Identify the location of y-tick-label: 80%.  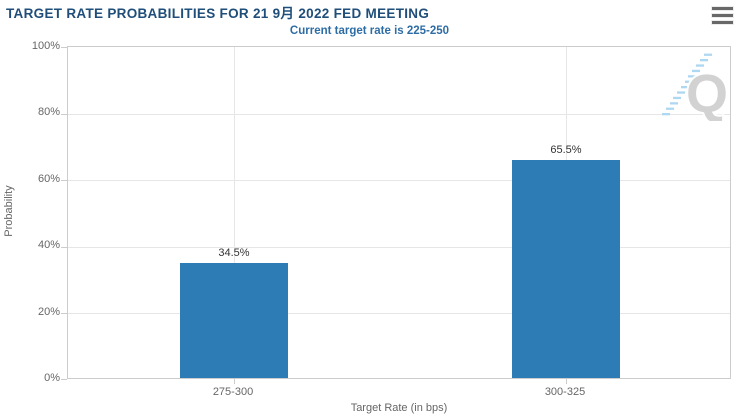
(48, 112).